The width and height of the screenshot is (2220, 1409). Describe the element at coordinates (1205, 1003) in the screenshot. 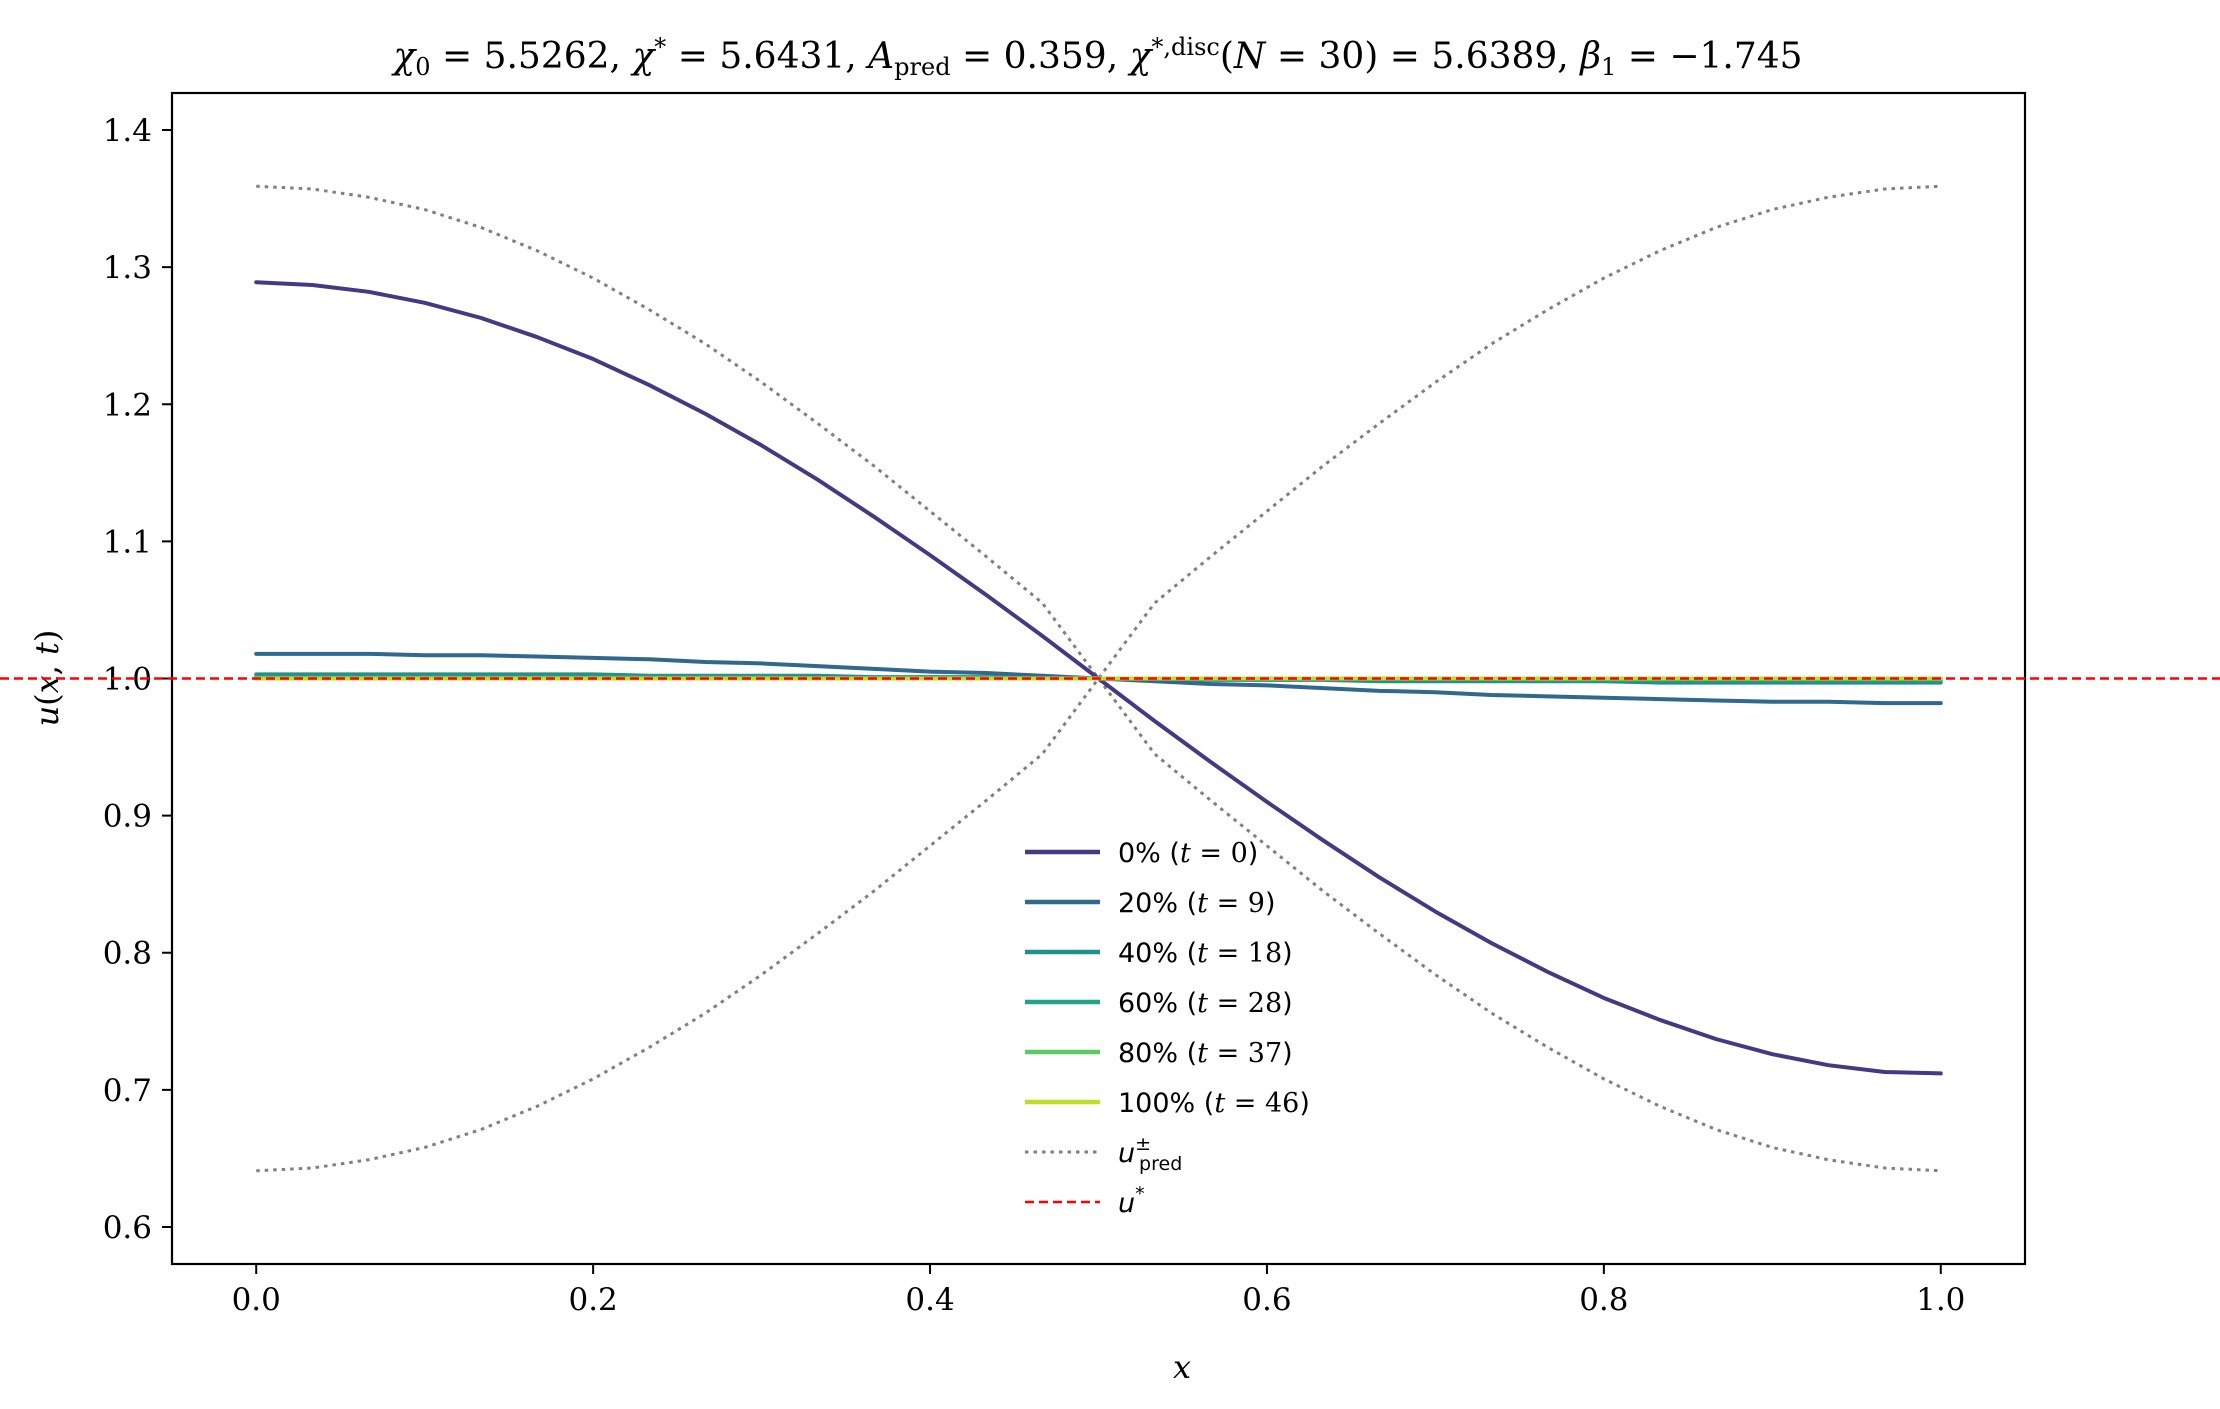

I see `legend-label: 60% (t = 28)` at that location.